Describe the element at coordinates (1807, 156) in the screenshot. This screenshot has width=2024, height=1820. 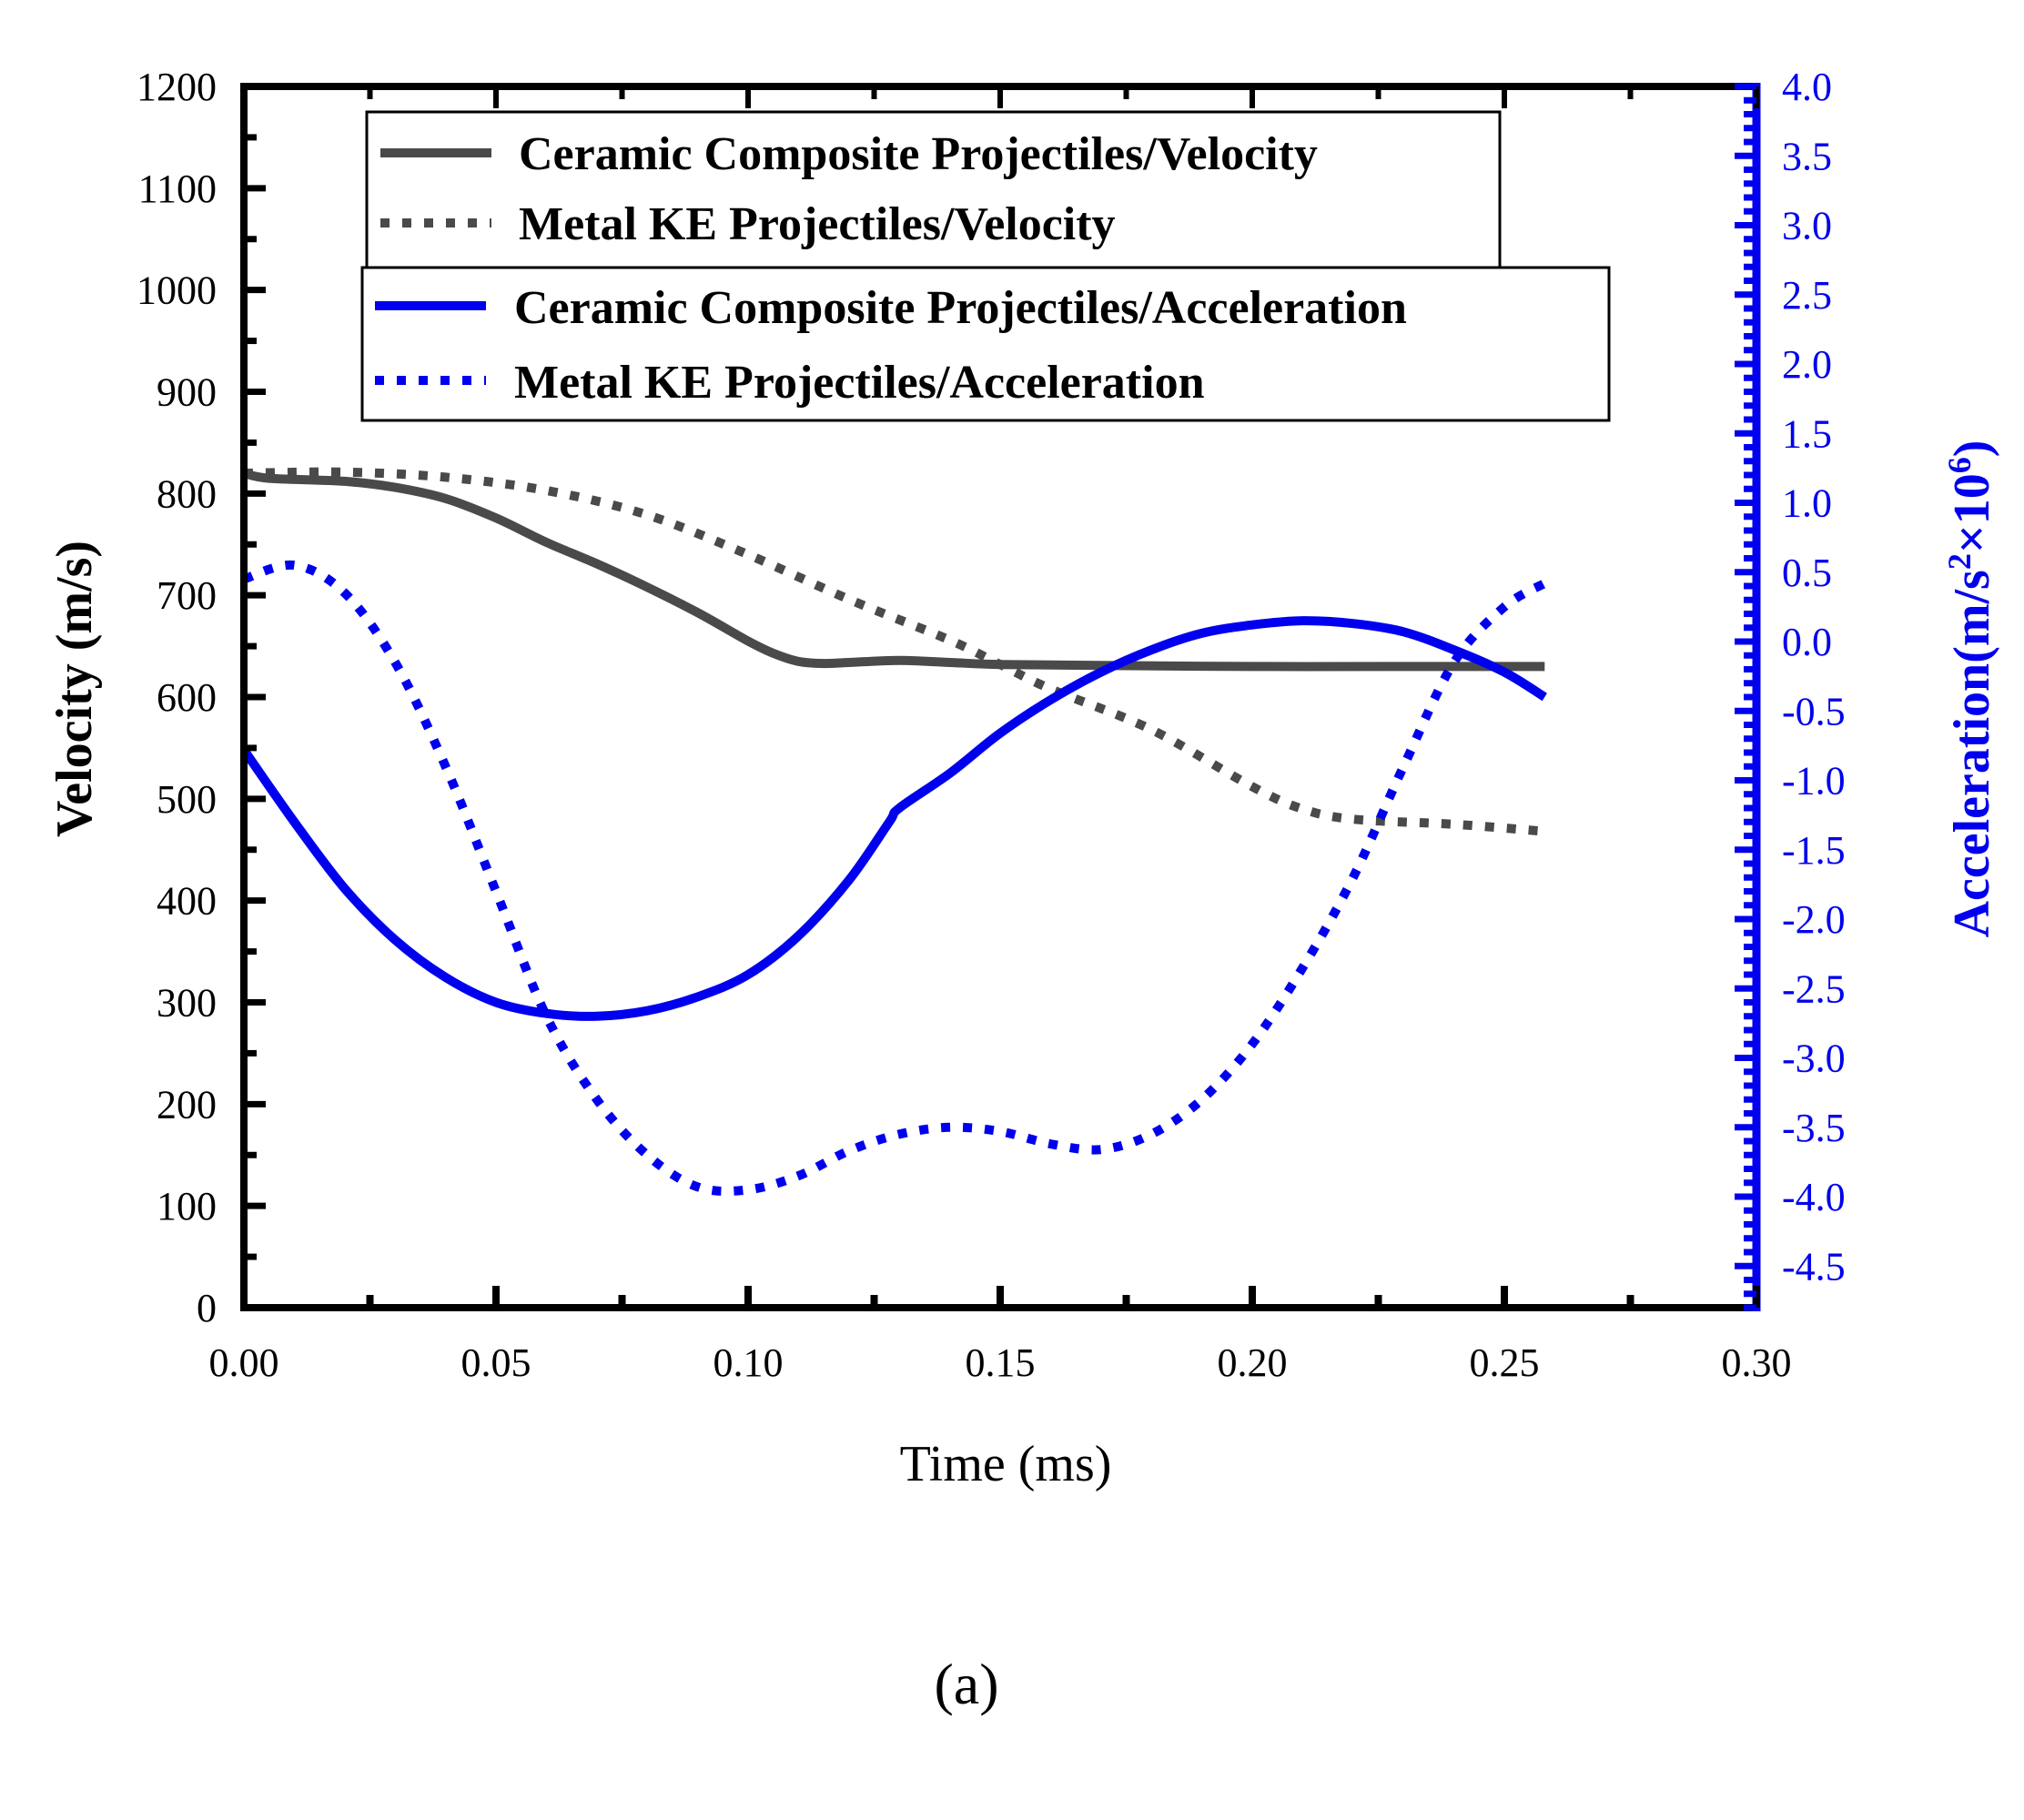
I see `y2-tick-label: 3.5` at that location.